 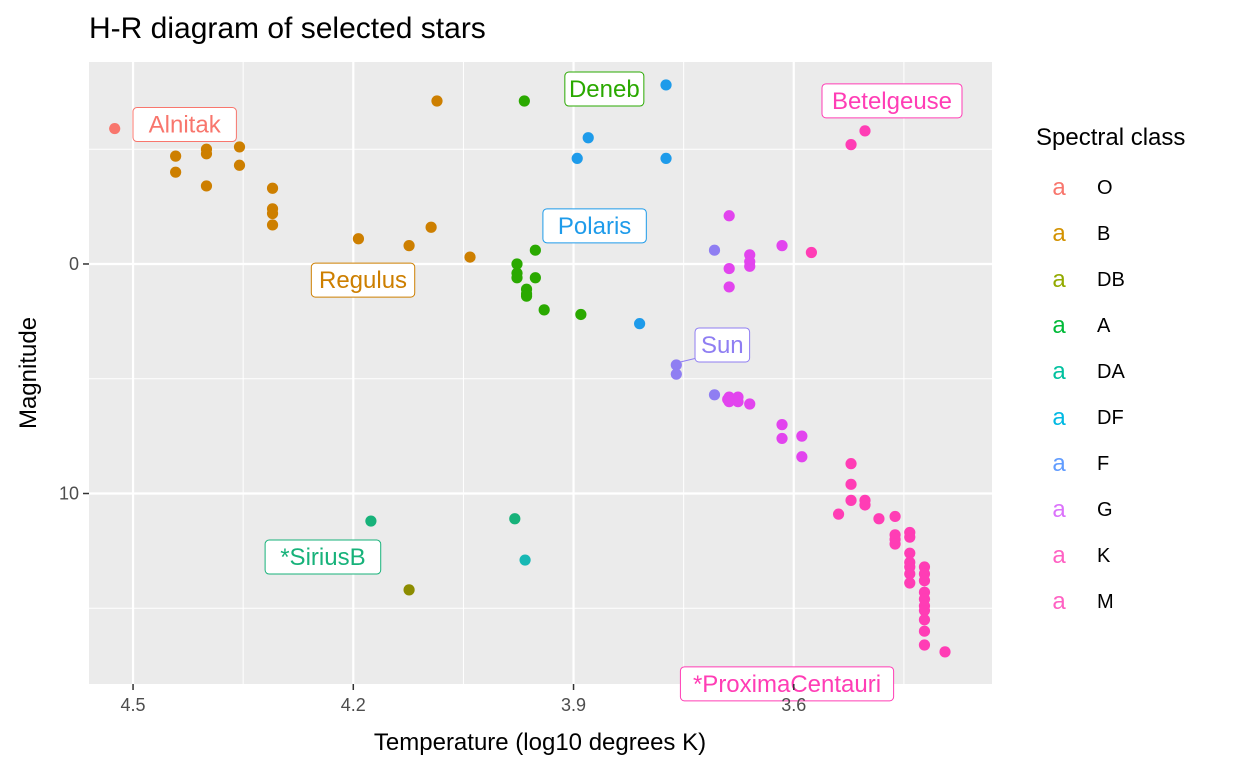 I want to click on data-point-df, so click(x=525, y=560).